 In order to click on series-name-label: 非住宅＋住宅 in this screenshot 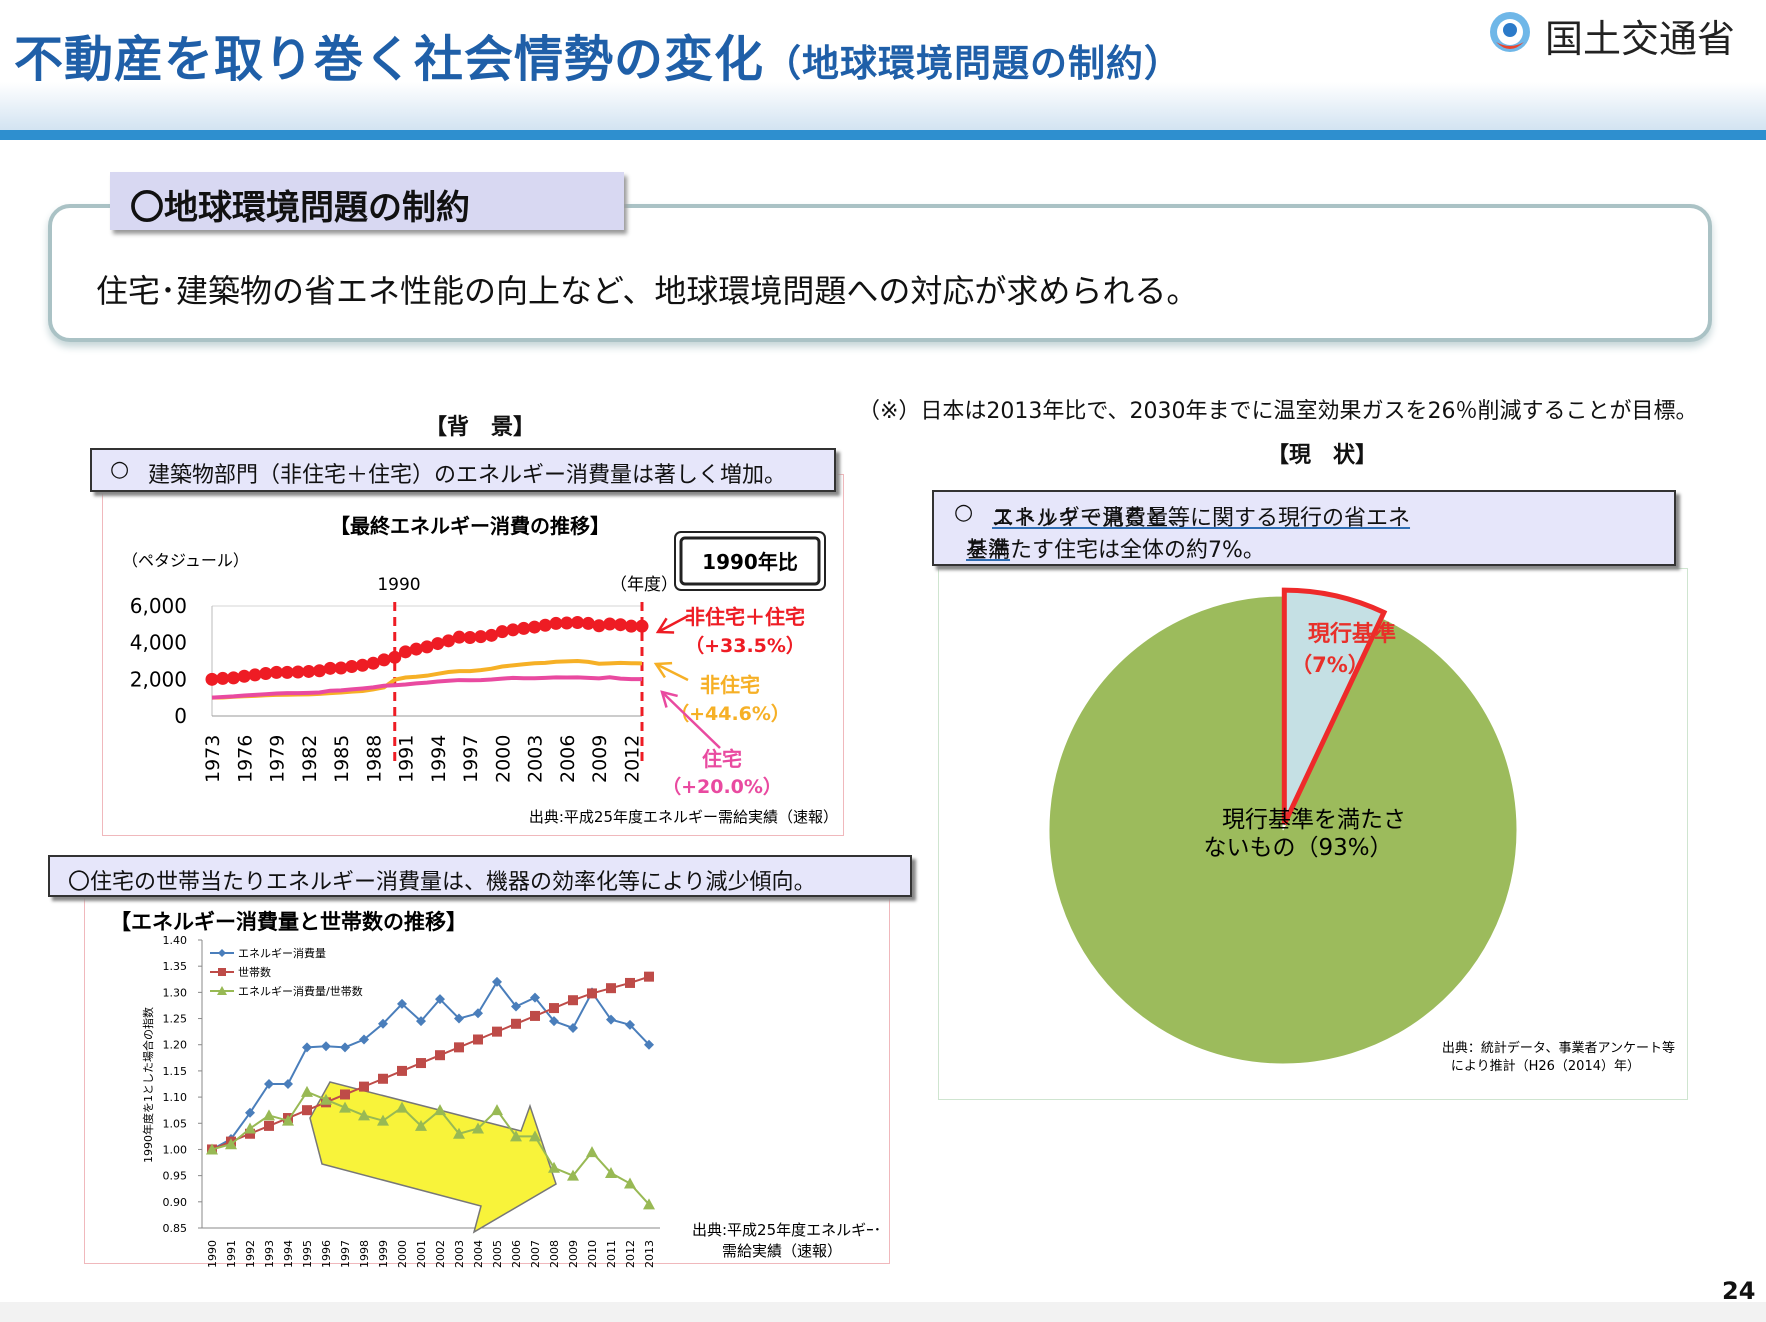, I will do `click(745, 617)`.